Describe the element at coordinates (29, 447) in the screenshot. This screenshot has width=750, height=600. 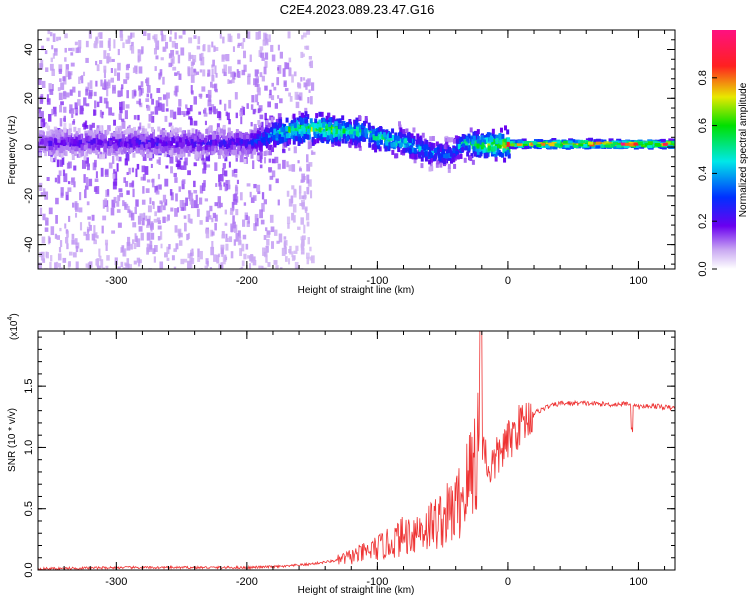
I see `snr-y-tick-label: 1.0` at that location.